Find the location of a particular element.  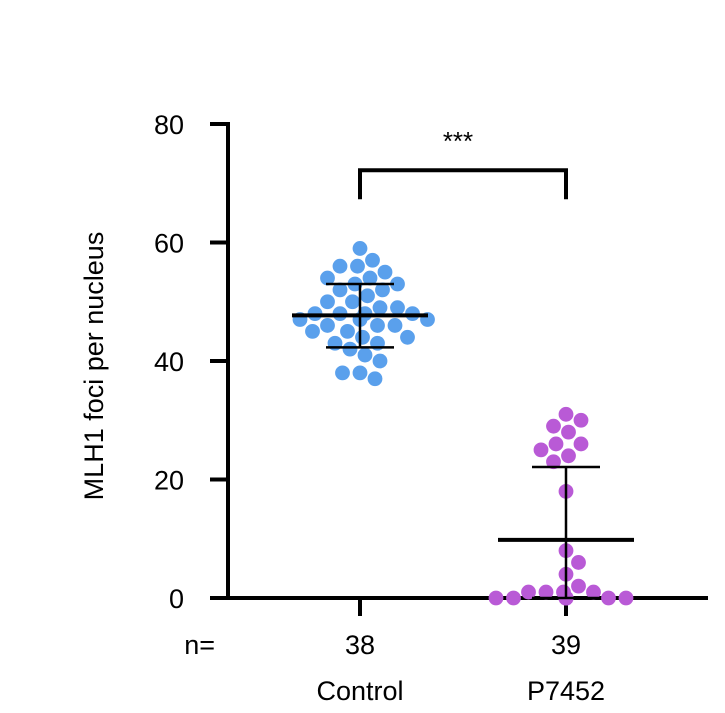

y-axis-title: MLH1 foci per nucleus is located at coordinates (94, 366).